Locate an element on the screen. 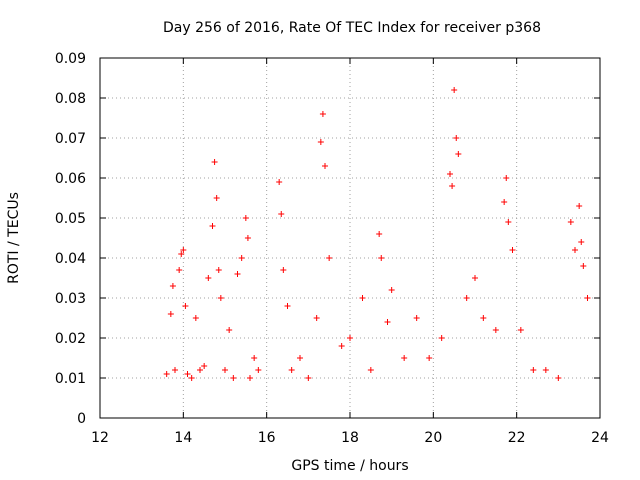 The width and height of the screenshot is (640, 480). x-axis-label: GPS time / hours is located at coordinates (349, 466).